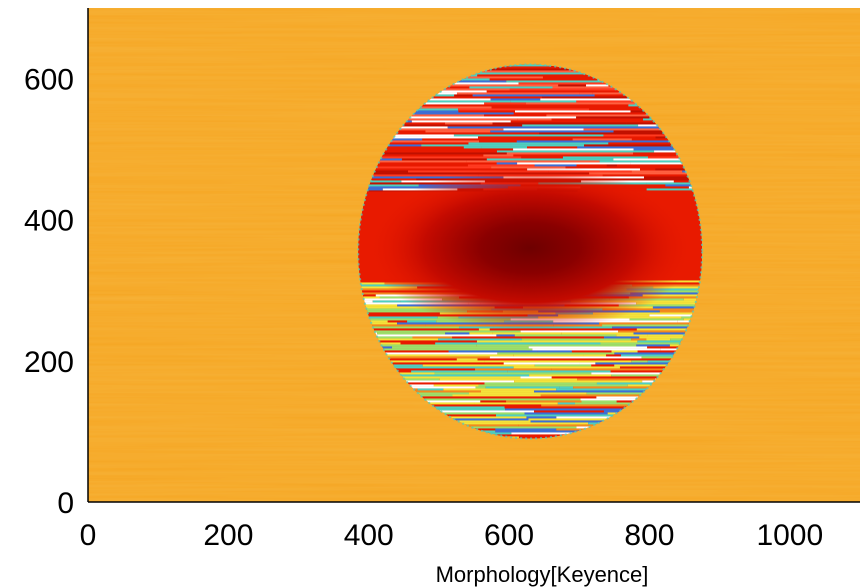 Image resolution: width=860 pixels, height=588 pixels. Describe the element at coordinates (530, 248) in the screenshot. I see `dark-core` at that location.